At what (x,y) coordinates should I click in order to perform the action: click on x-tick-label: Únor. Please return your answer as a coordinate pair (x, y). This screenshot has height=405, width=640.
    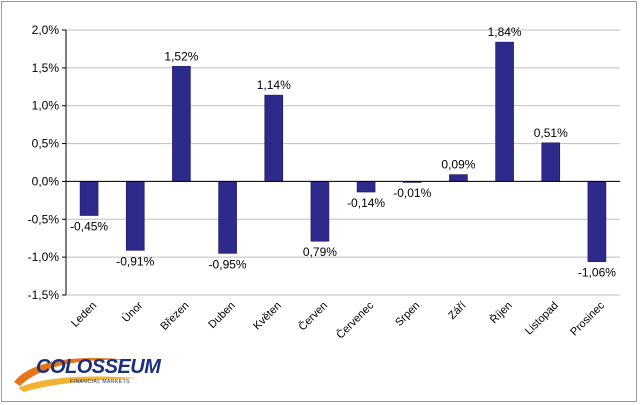
    Looking at the image, I should click on (132, 312).